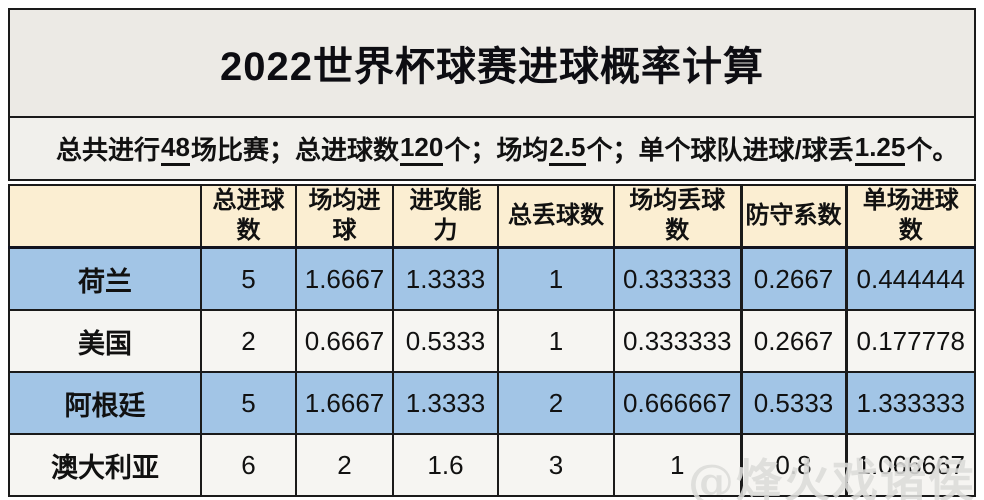 The width and height of the screenshot is (984, 500). What do you see at coordinates (793, 216) in the screenshot?
I see `header-cell-defense: 防守系数` at bounding box center [793, 216].